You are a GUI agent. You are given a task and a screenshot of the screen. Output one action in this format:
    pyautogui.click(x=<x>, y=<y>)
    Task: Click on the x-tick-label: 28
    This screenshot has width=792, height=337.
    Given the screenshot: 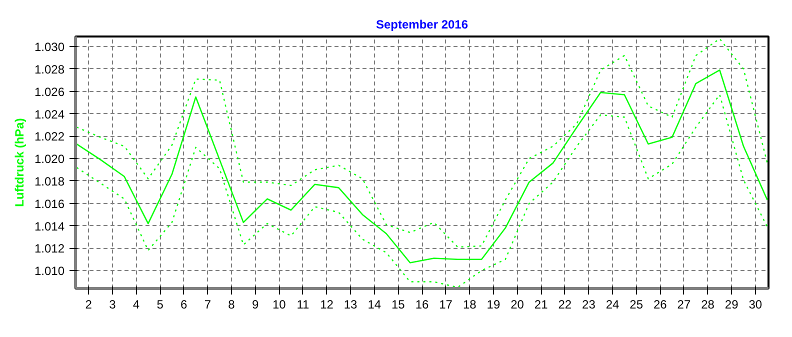 What is the action you would take?
    pyautogui.click(x=708, y=305)
    